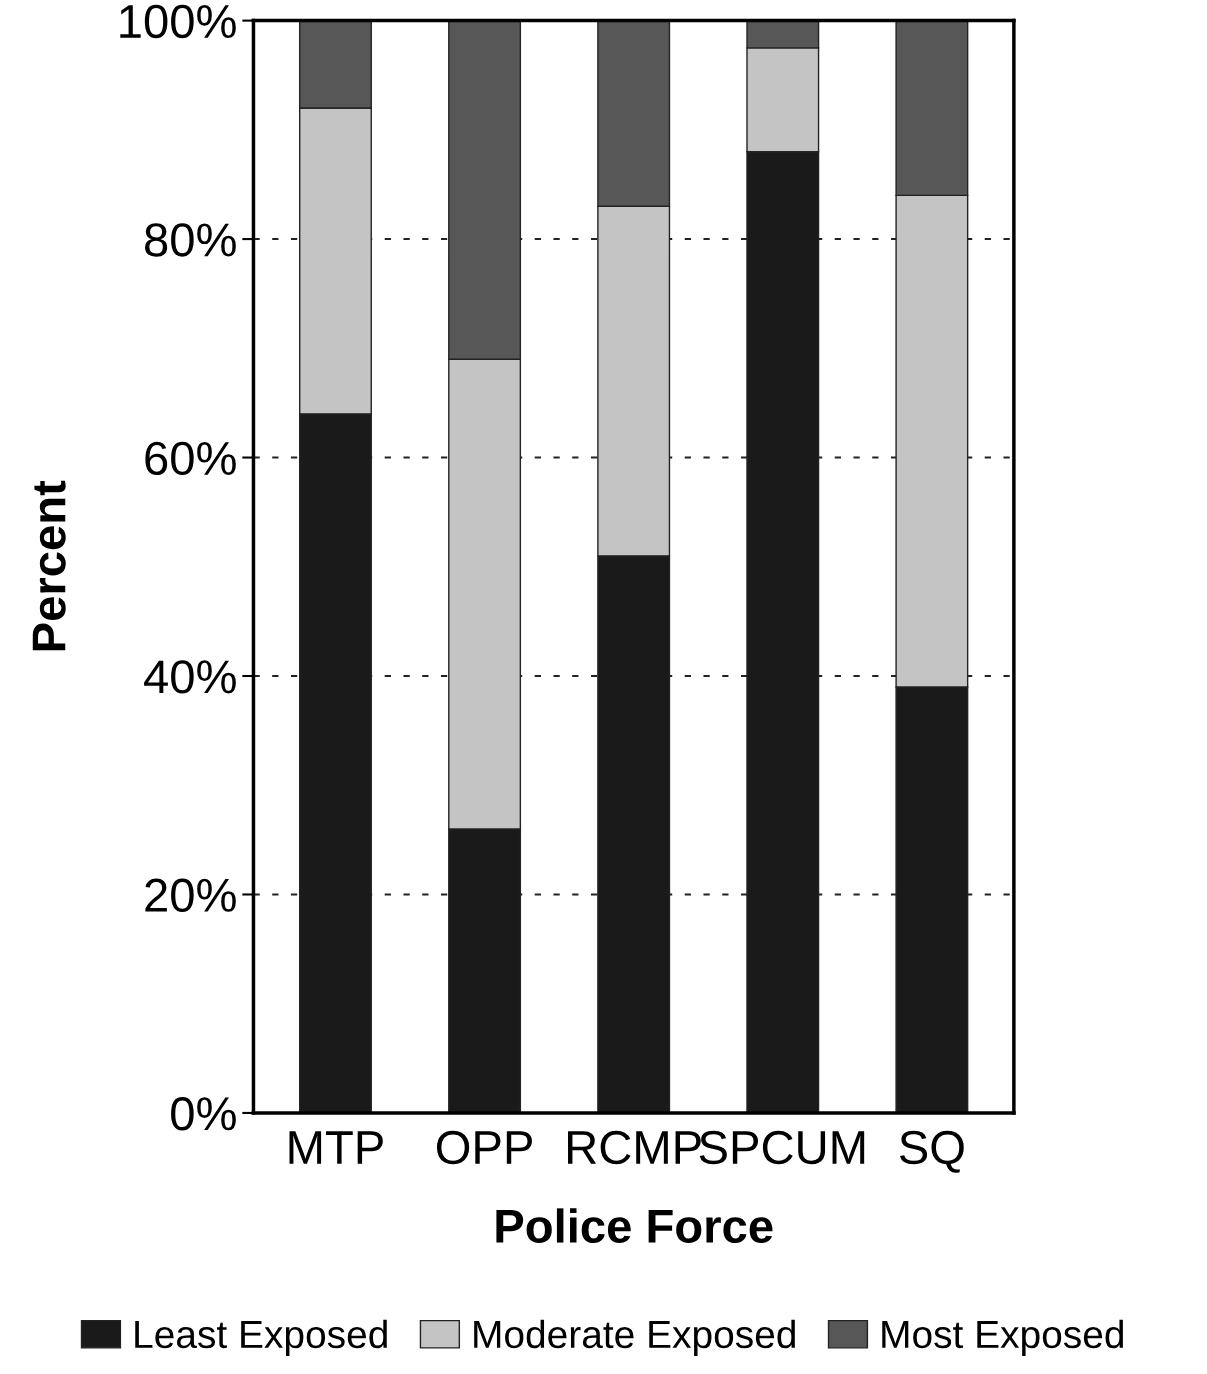 This screenshot has width=1207, height=1374. What do you see at coordinates (261, 1337) in the screenshot?
I see `legend-label: Least Exposed` at bounding box center [261, 1337].